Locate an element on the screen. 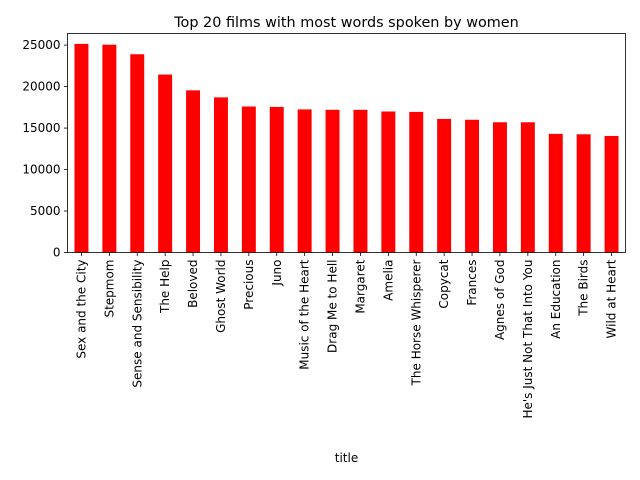 This screenshot has width=640, height=480. x-tick-label: Sex and the City is located at coordinates (81, 309).